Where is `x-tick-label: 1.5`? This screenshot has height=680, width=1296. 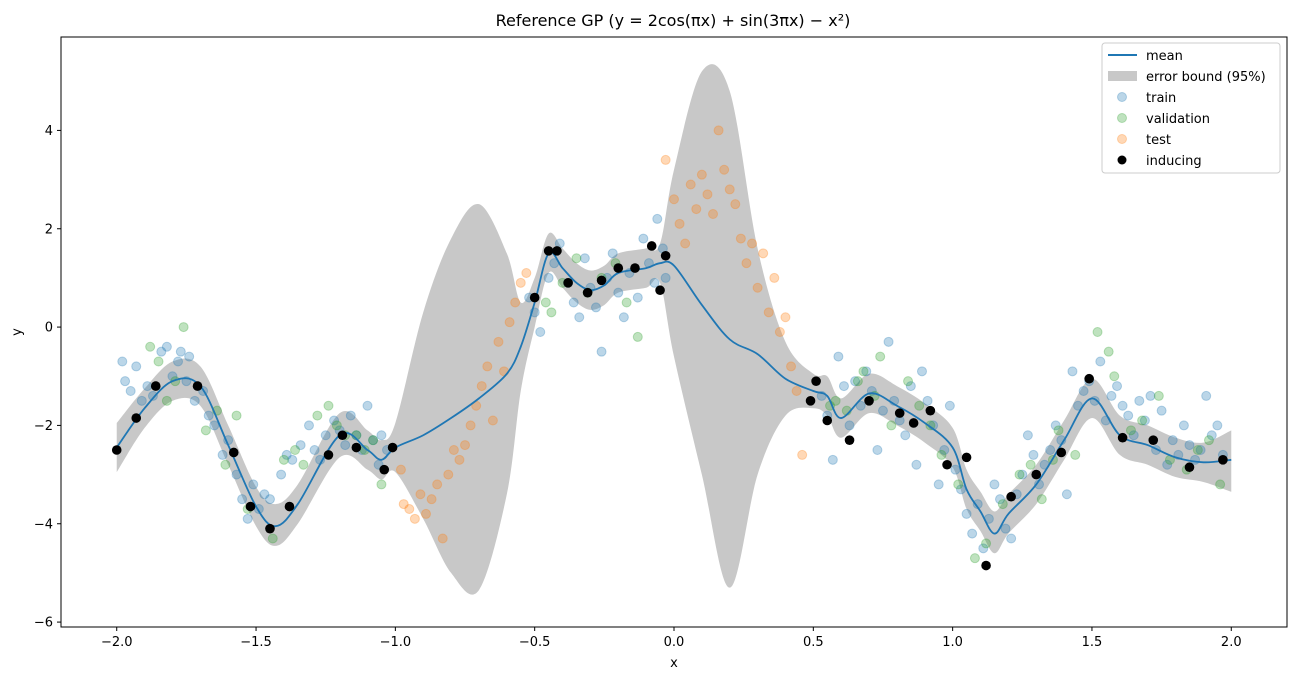 x-tick-label: 1.5 is located at coordinates (1092, 642).